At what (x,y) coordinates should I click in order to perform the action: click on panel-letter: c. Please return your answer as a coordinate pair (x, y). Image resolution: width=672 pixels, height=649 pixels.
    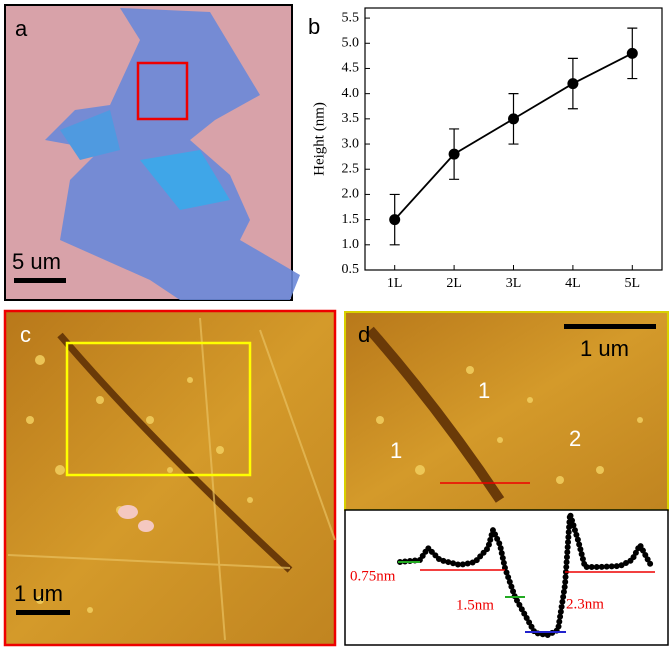
    Looking at the image, I should click on (25, 334).